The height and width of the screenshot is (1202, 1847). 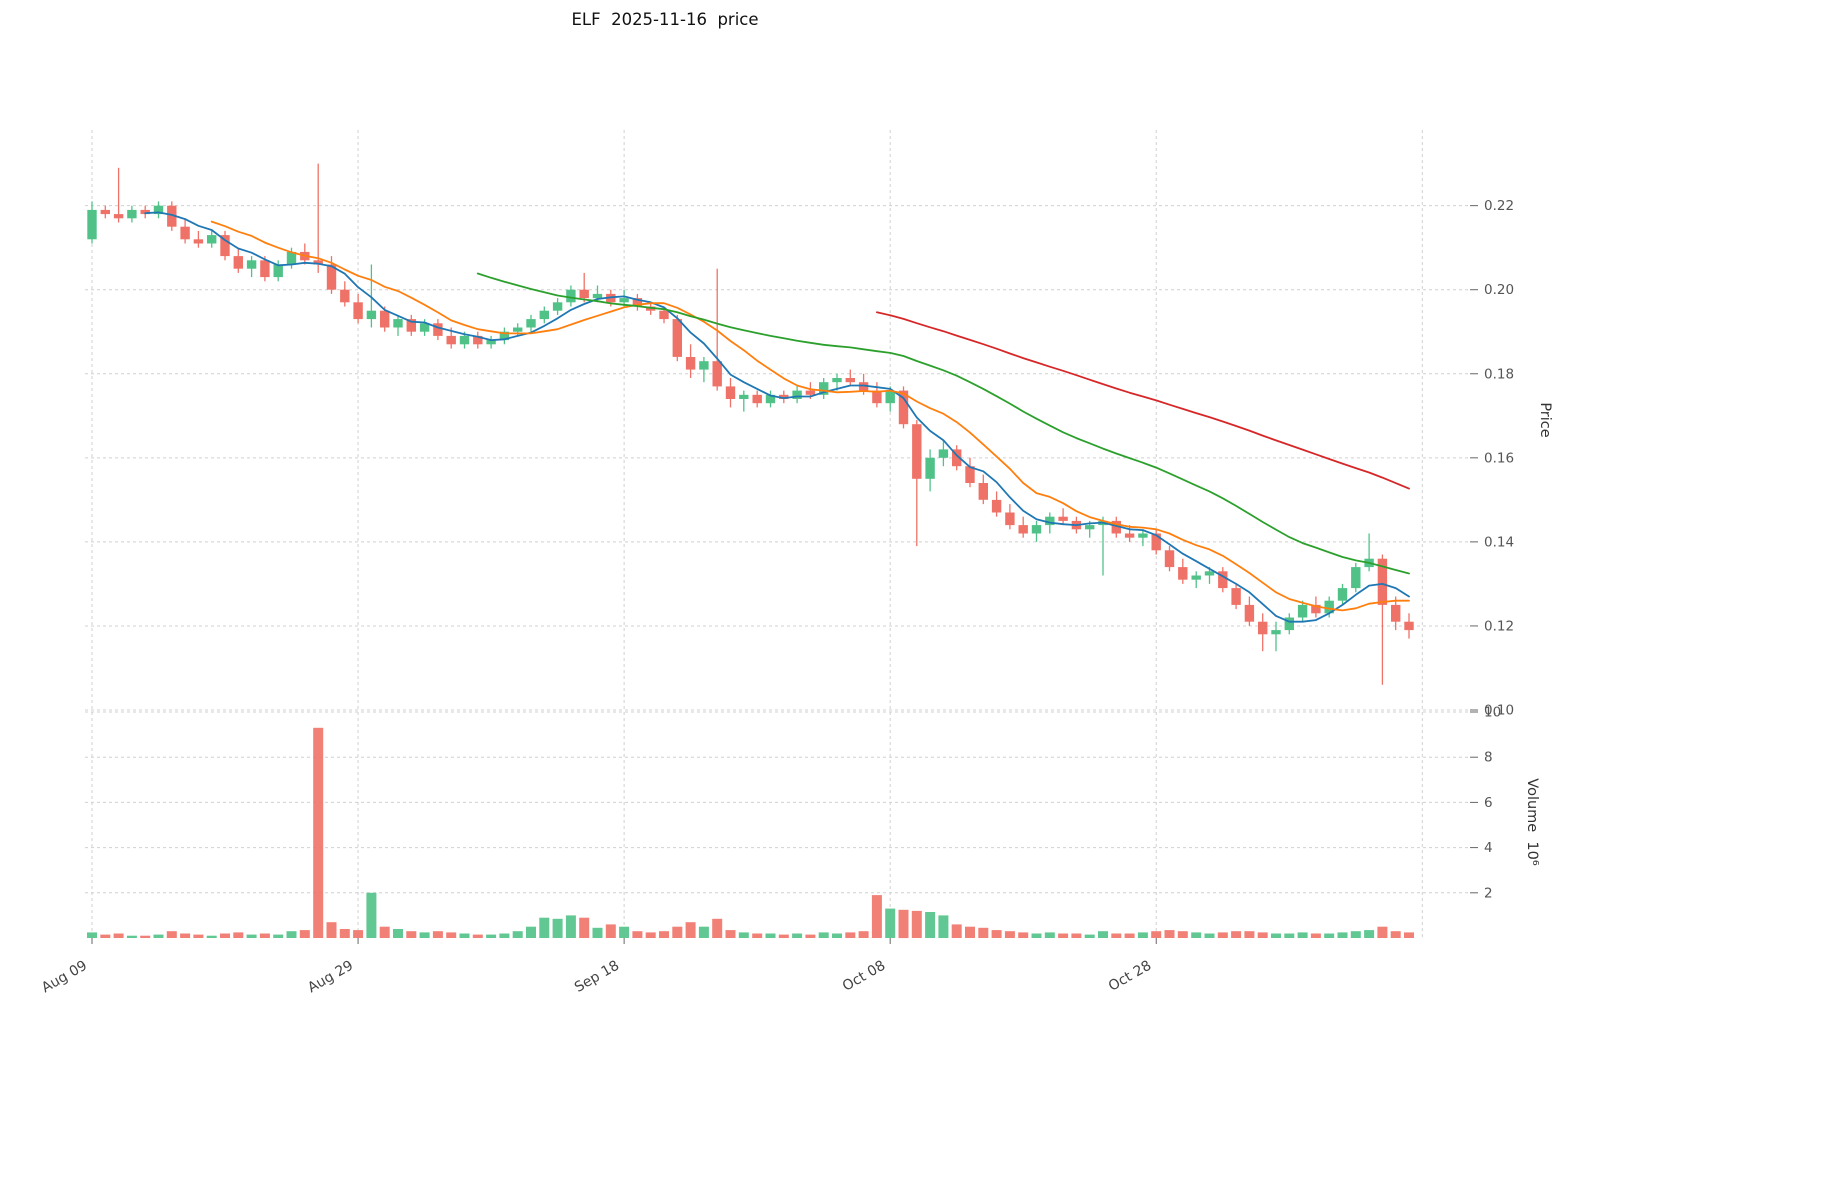 I want to click on price-tick-label: 0.10, so click(x=1499, y=711).